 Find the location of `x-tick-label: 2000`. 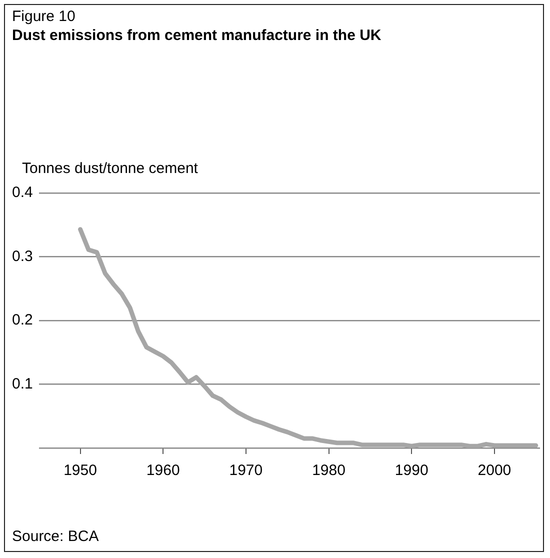

x-tick-label: 2000 is located at coordinates (495, 471).